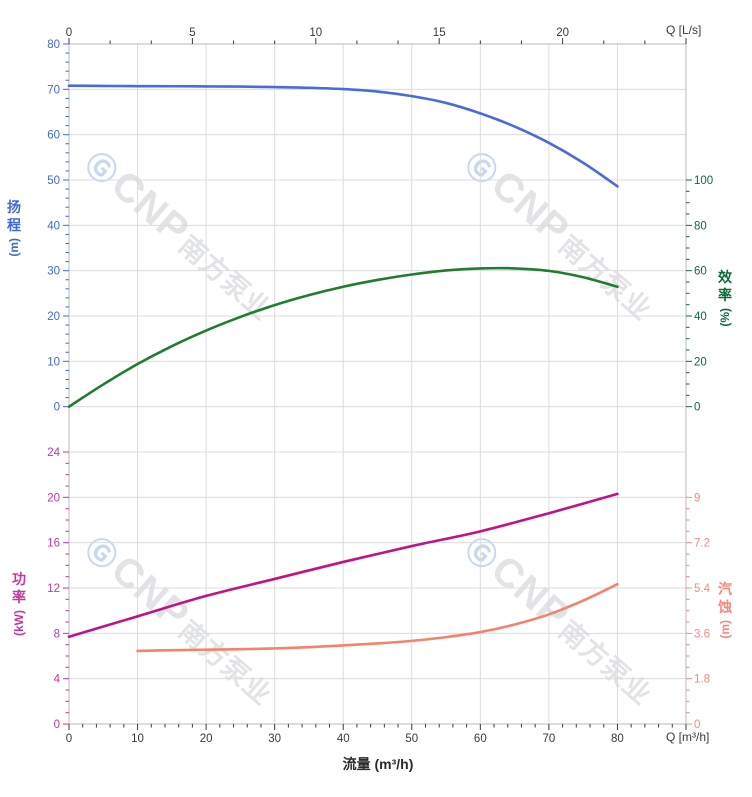  What do you see at coordinates (703, 181) in the screenshot?
I see `efficiency-axis-tick-label: 100` at bounding box center [703, 181].